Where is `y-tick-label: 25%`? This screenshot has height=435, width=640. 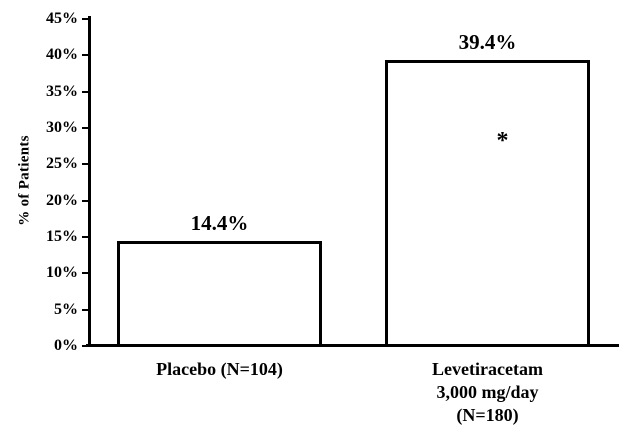
y-tick-label: 25% is located at coordinates (62, 164).